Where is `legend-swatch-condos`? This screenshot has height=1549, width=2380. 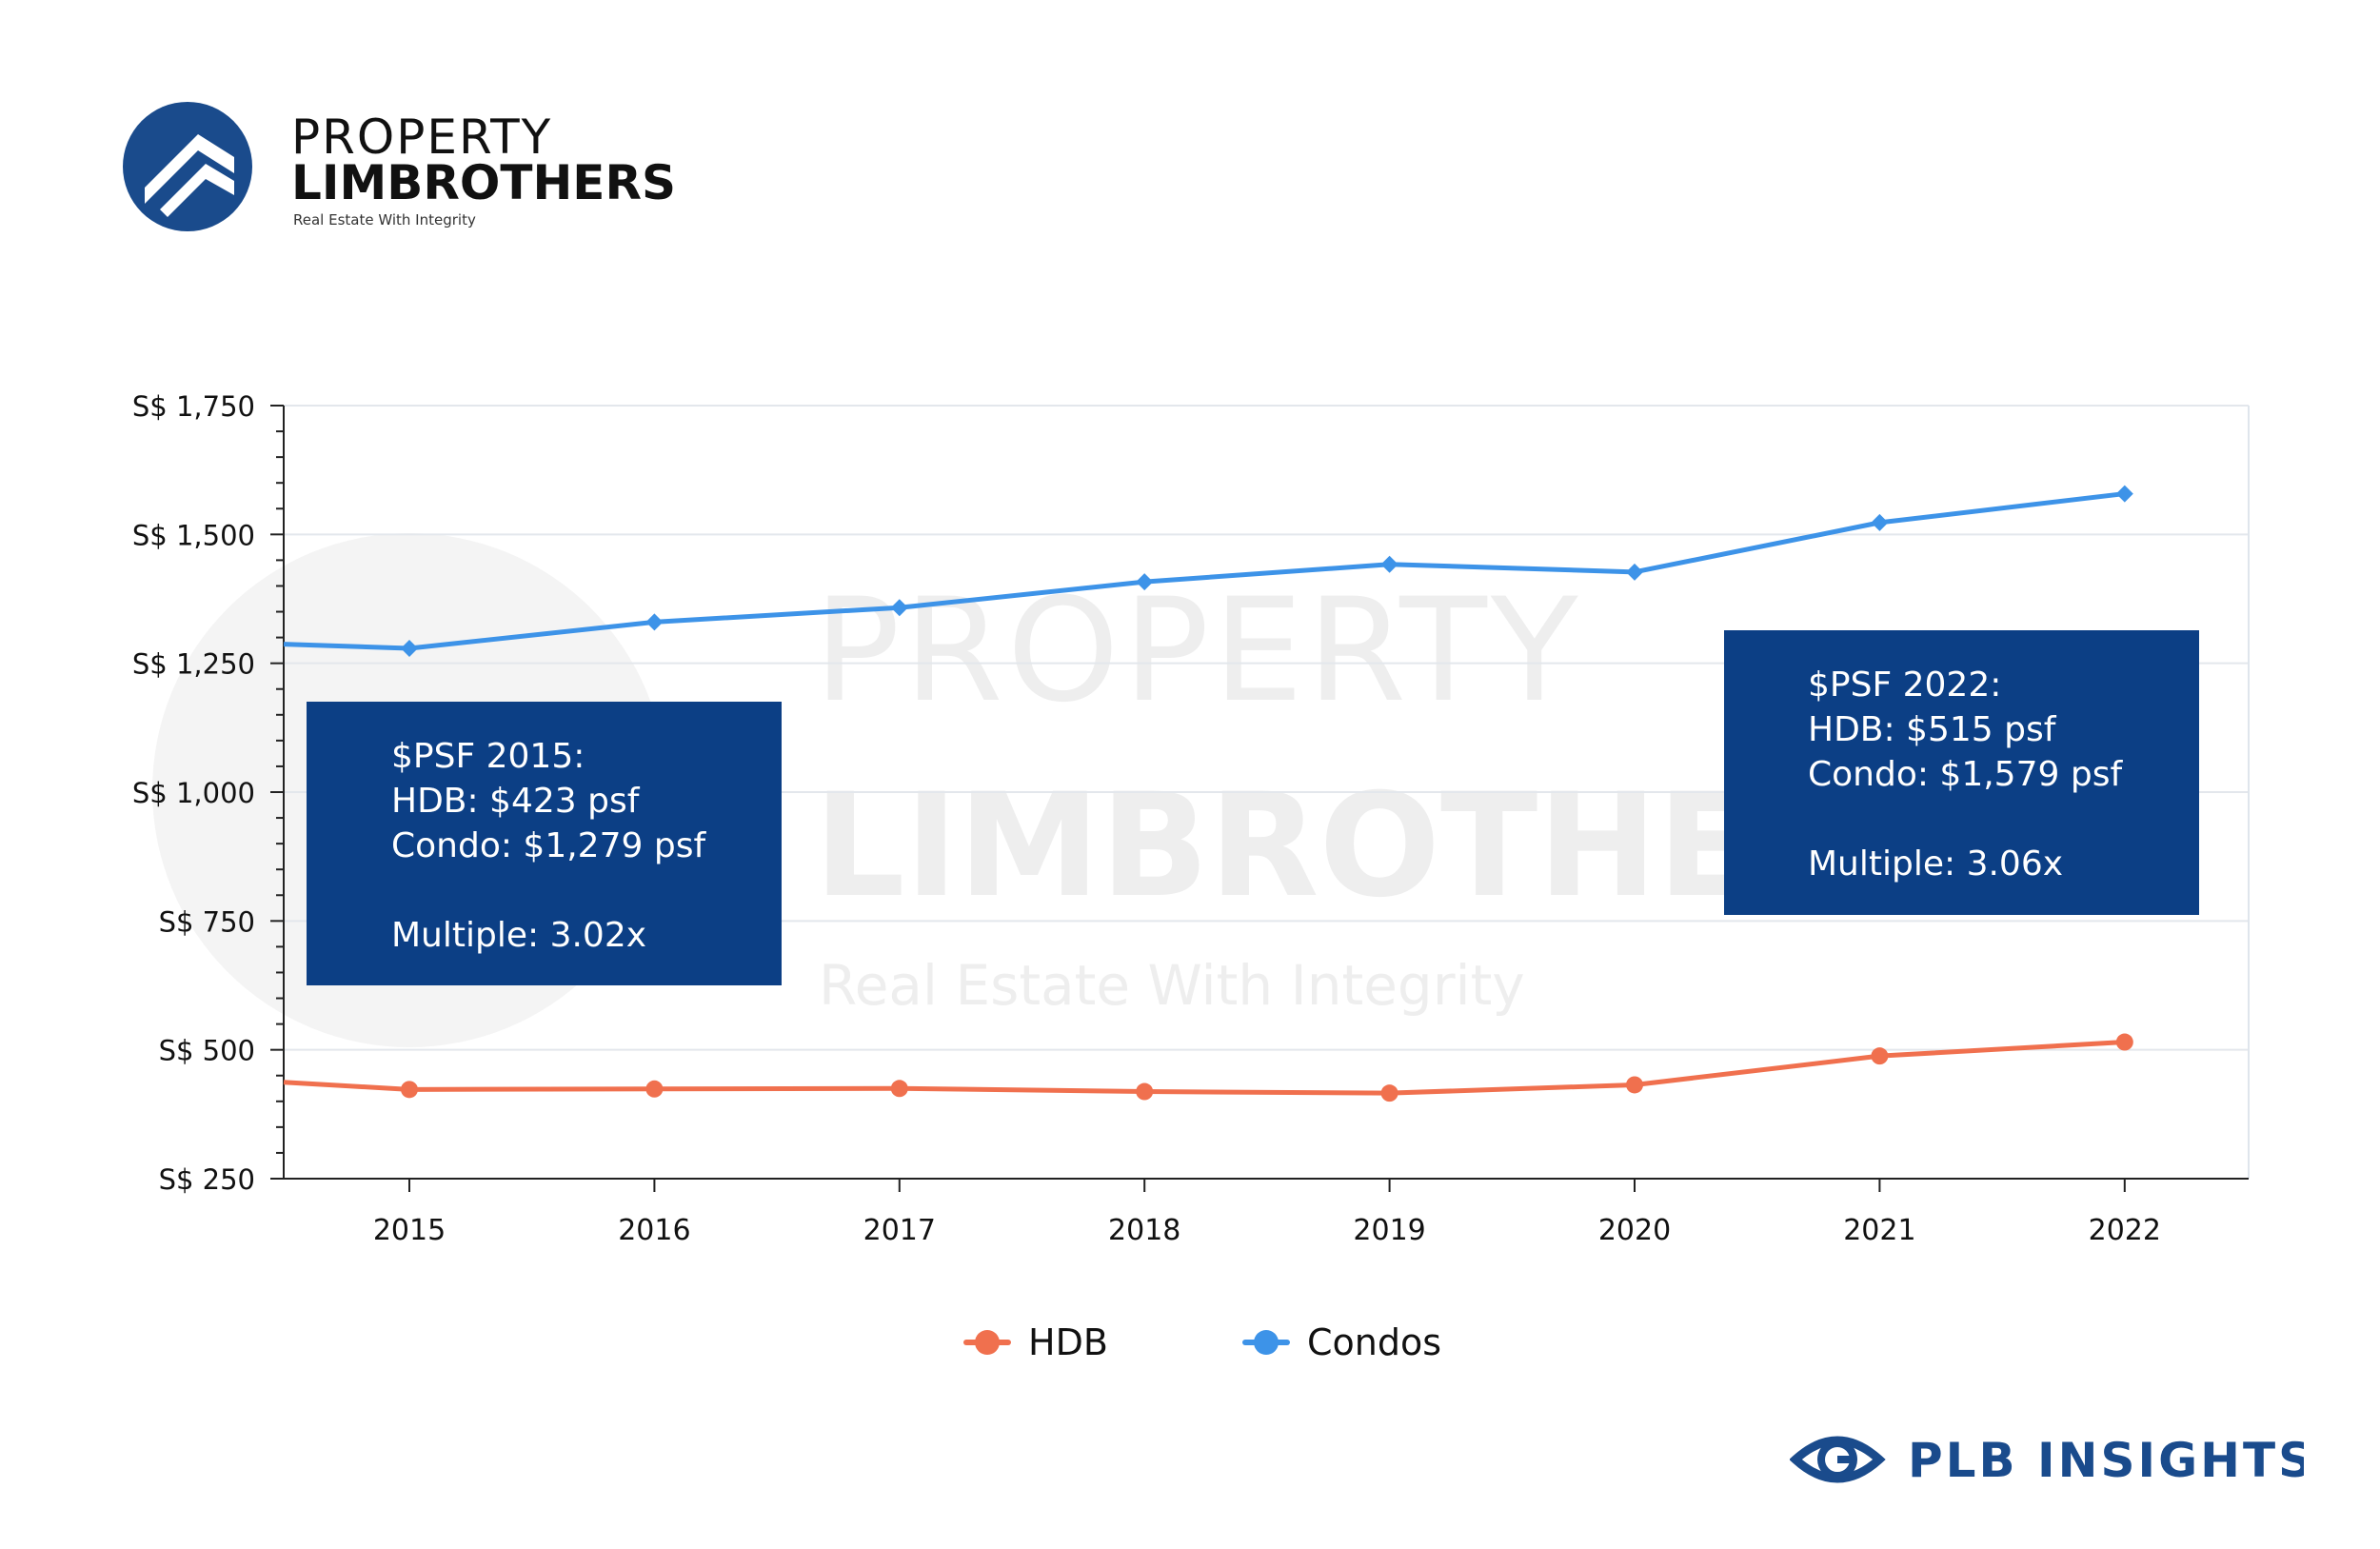
legend-swatch-condos is located at coordinates (1266, 1342).